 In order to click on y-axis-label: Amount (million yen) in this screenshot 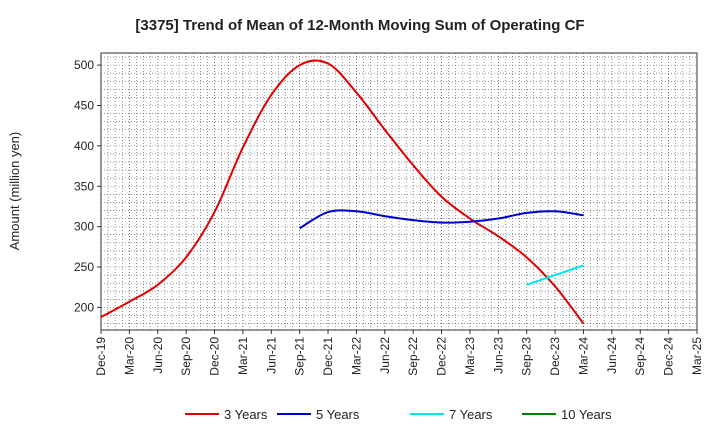, I will do `click(14, 191)`.